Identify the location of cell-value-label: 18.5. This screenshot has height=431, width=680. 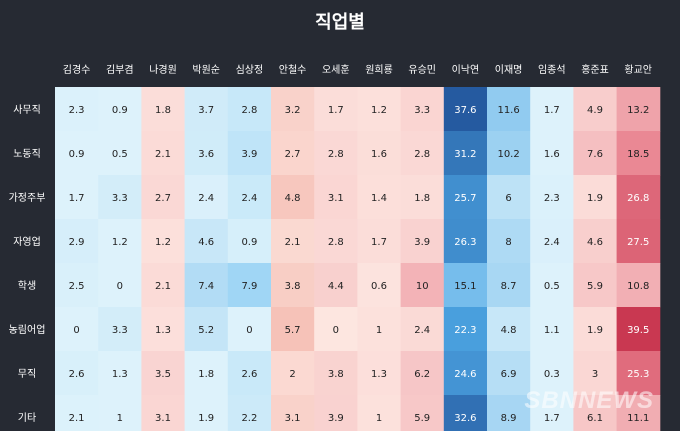
(638, 154).